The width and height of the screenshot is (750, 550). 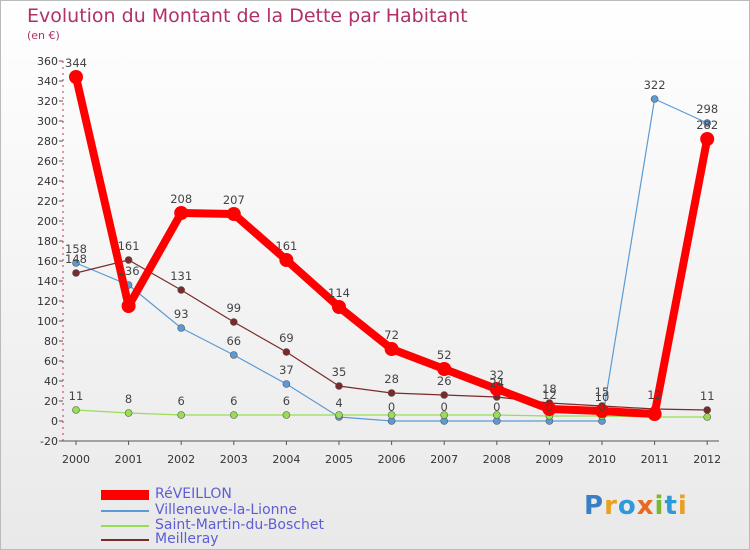 What do you see at coordinates (338, 403) in the screenshot?
I see `data-label: 4` at bounding box center [338, 403].